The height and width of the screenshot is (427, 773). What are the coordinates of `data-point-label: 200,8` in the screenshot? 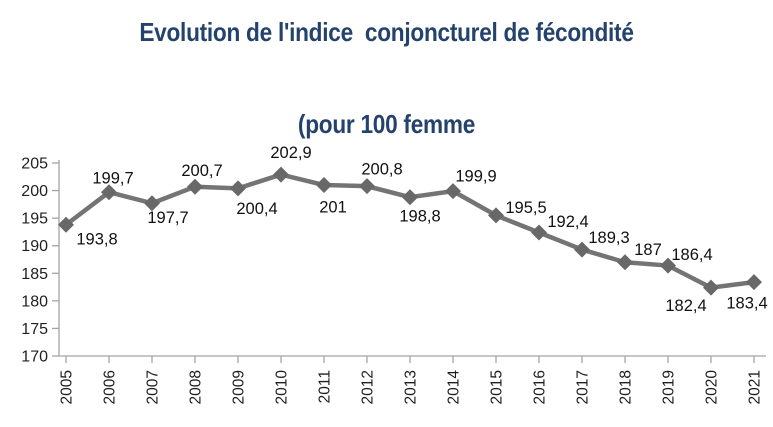 It's located at (381, 170).